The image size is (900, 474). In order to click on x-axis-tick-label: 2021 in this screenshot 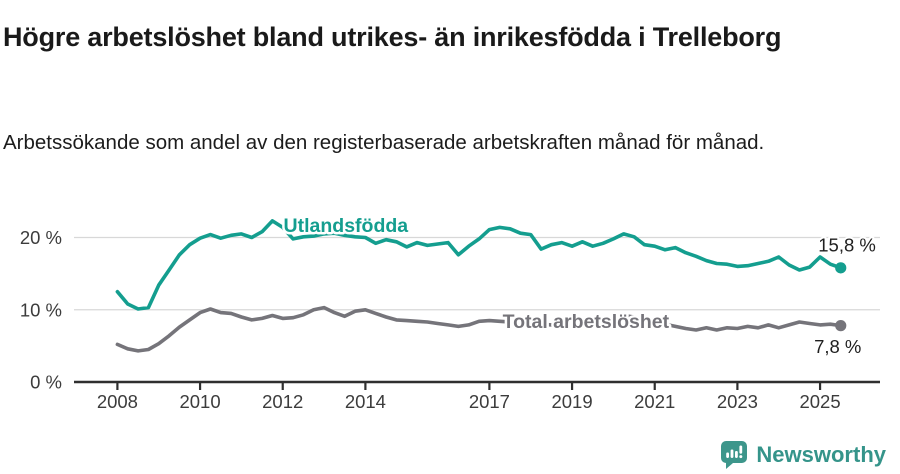, I will do `click(654, 401)`.